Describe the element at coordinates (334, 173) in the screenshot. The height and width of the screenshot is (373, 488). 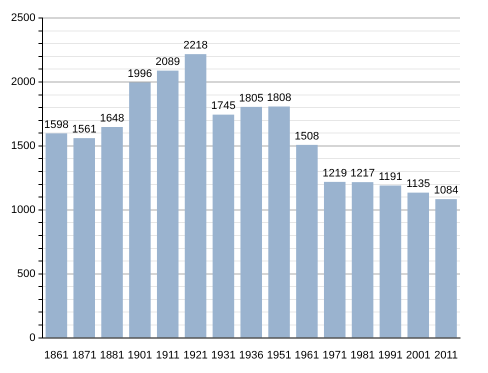
I see `data-label: 1219` at that location.